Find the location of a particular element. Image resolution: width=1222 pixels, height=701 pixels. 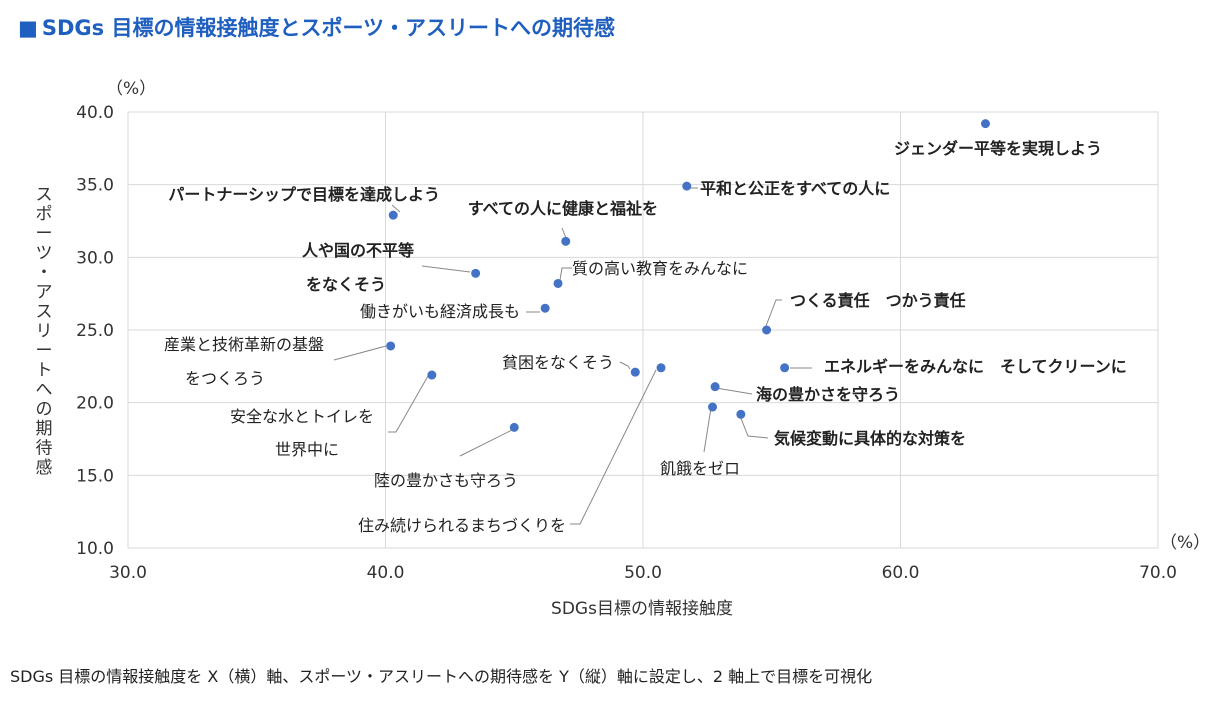

point-label: 住み続けられるまちづくりを is located at coordinates (462, 525).